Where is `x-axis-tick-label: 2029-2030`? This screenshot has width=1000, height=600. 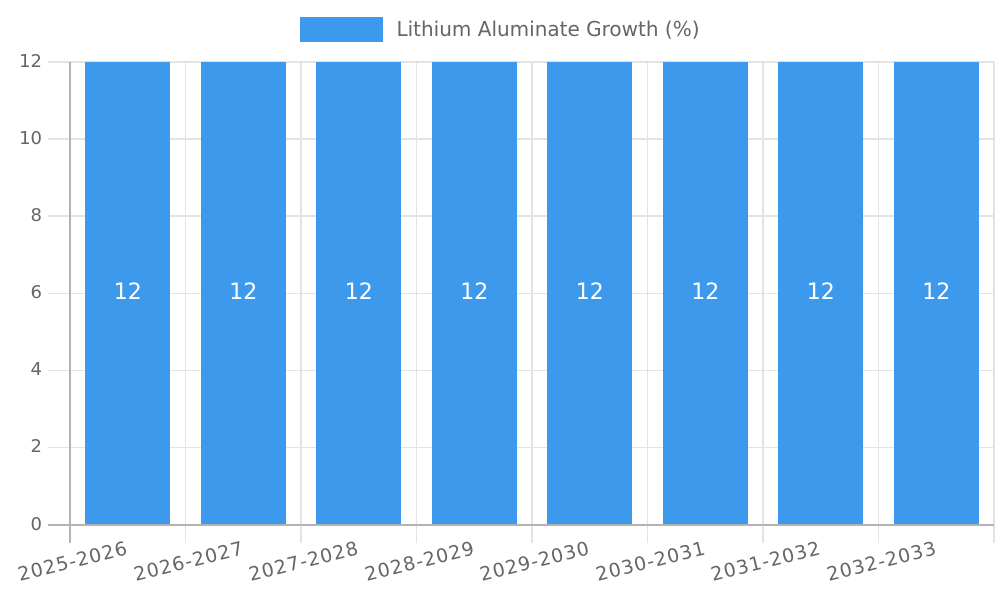 x-axis-tick-label: 2029-2030 is located at coordinates (535, 561).